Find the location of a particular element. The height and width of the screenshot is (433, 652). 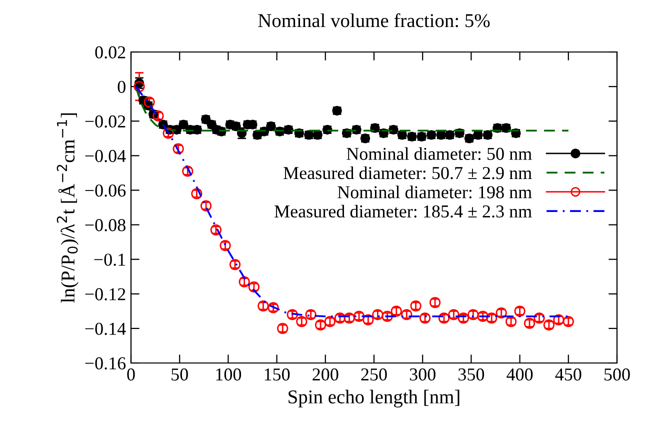

text: ln(P/P$_{0}$)/λ$^{2}$t [Å$^{−2}$cm$^{−1}$] is located at coordinates (67, 208).